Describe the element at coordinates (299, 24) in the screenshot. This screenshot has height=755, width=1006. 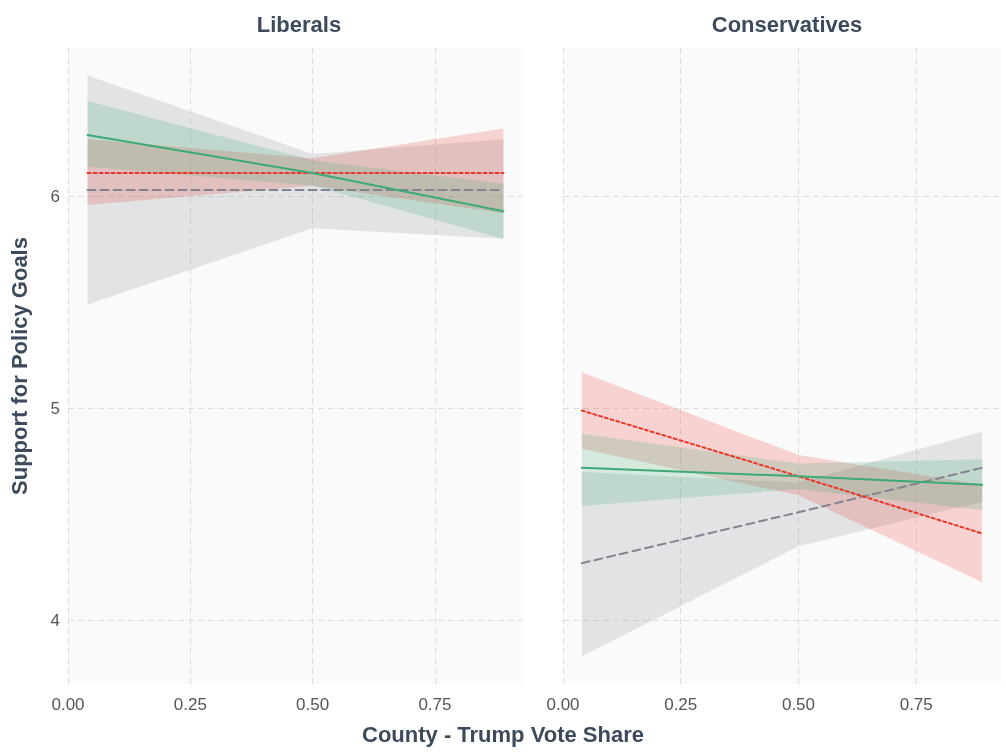
I see `chart-title: Liberals` at that location.